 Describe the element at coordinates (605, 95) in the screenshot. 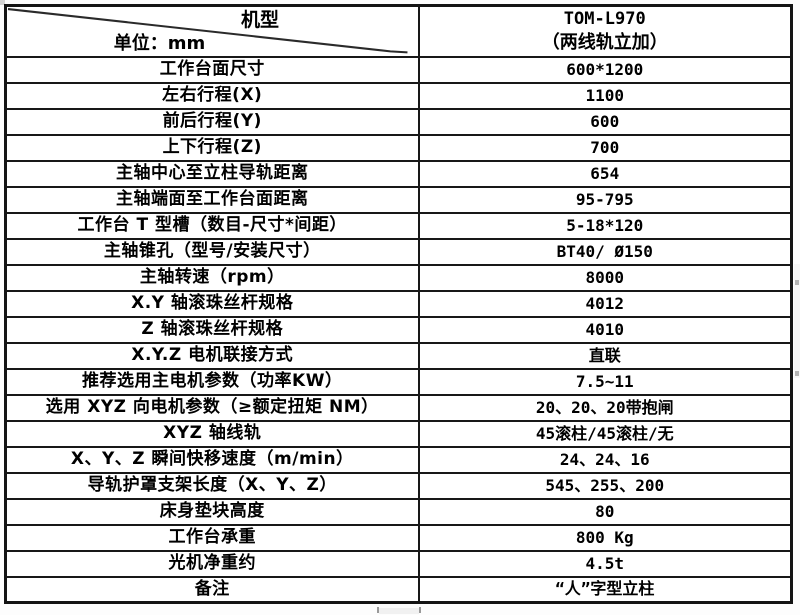

I see `spec-value: 1100` at that location.